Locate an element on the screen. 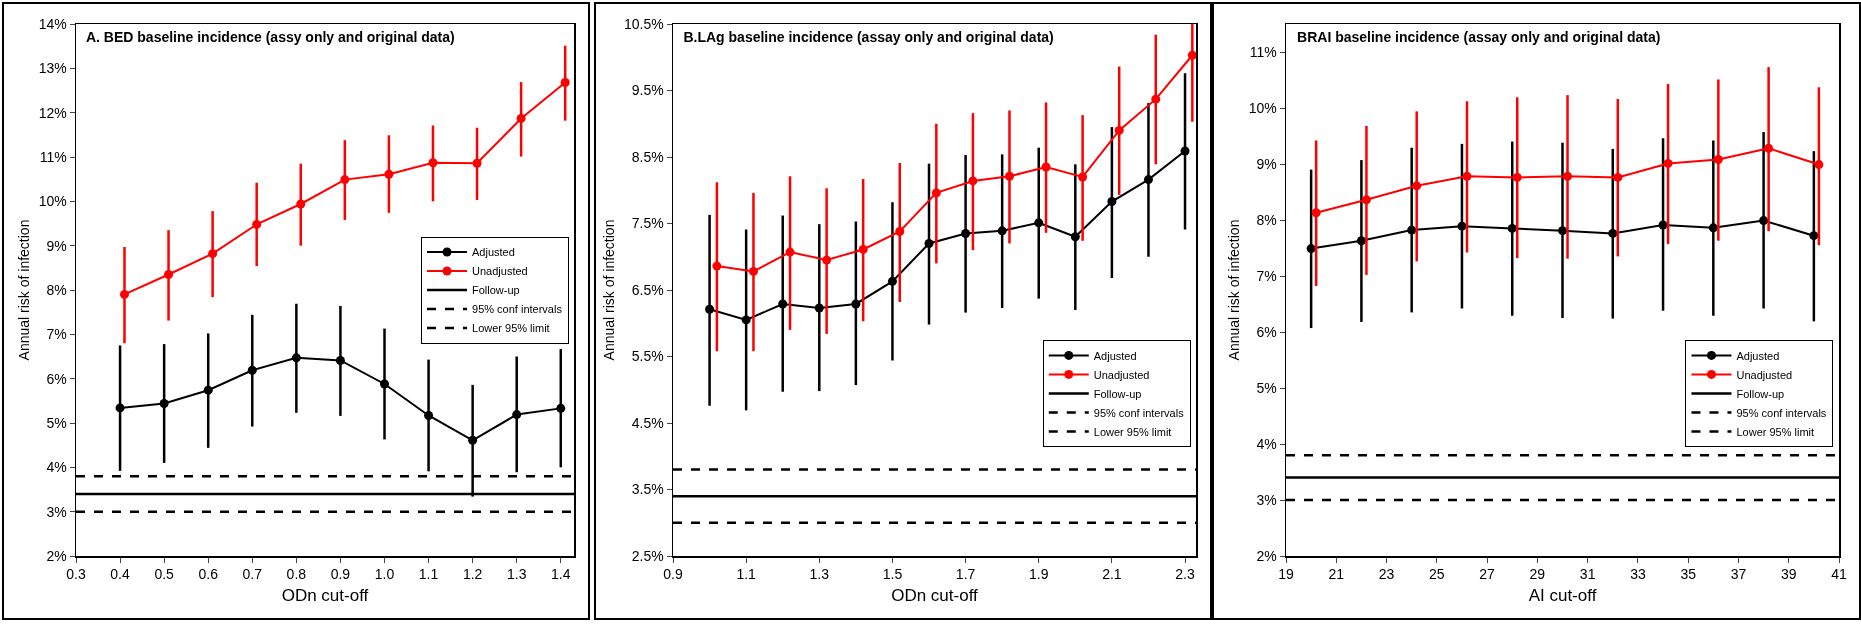  x-tick-label: 0.3 is located at coordinates (76, 574).